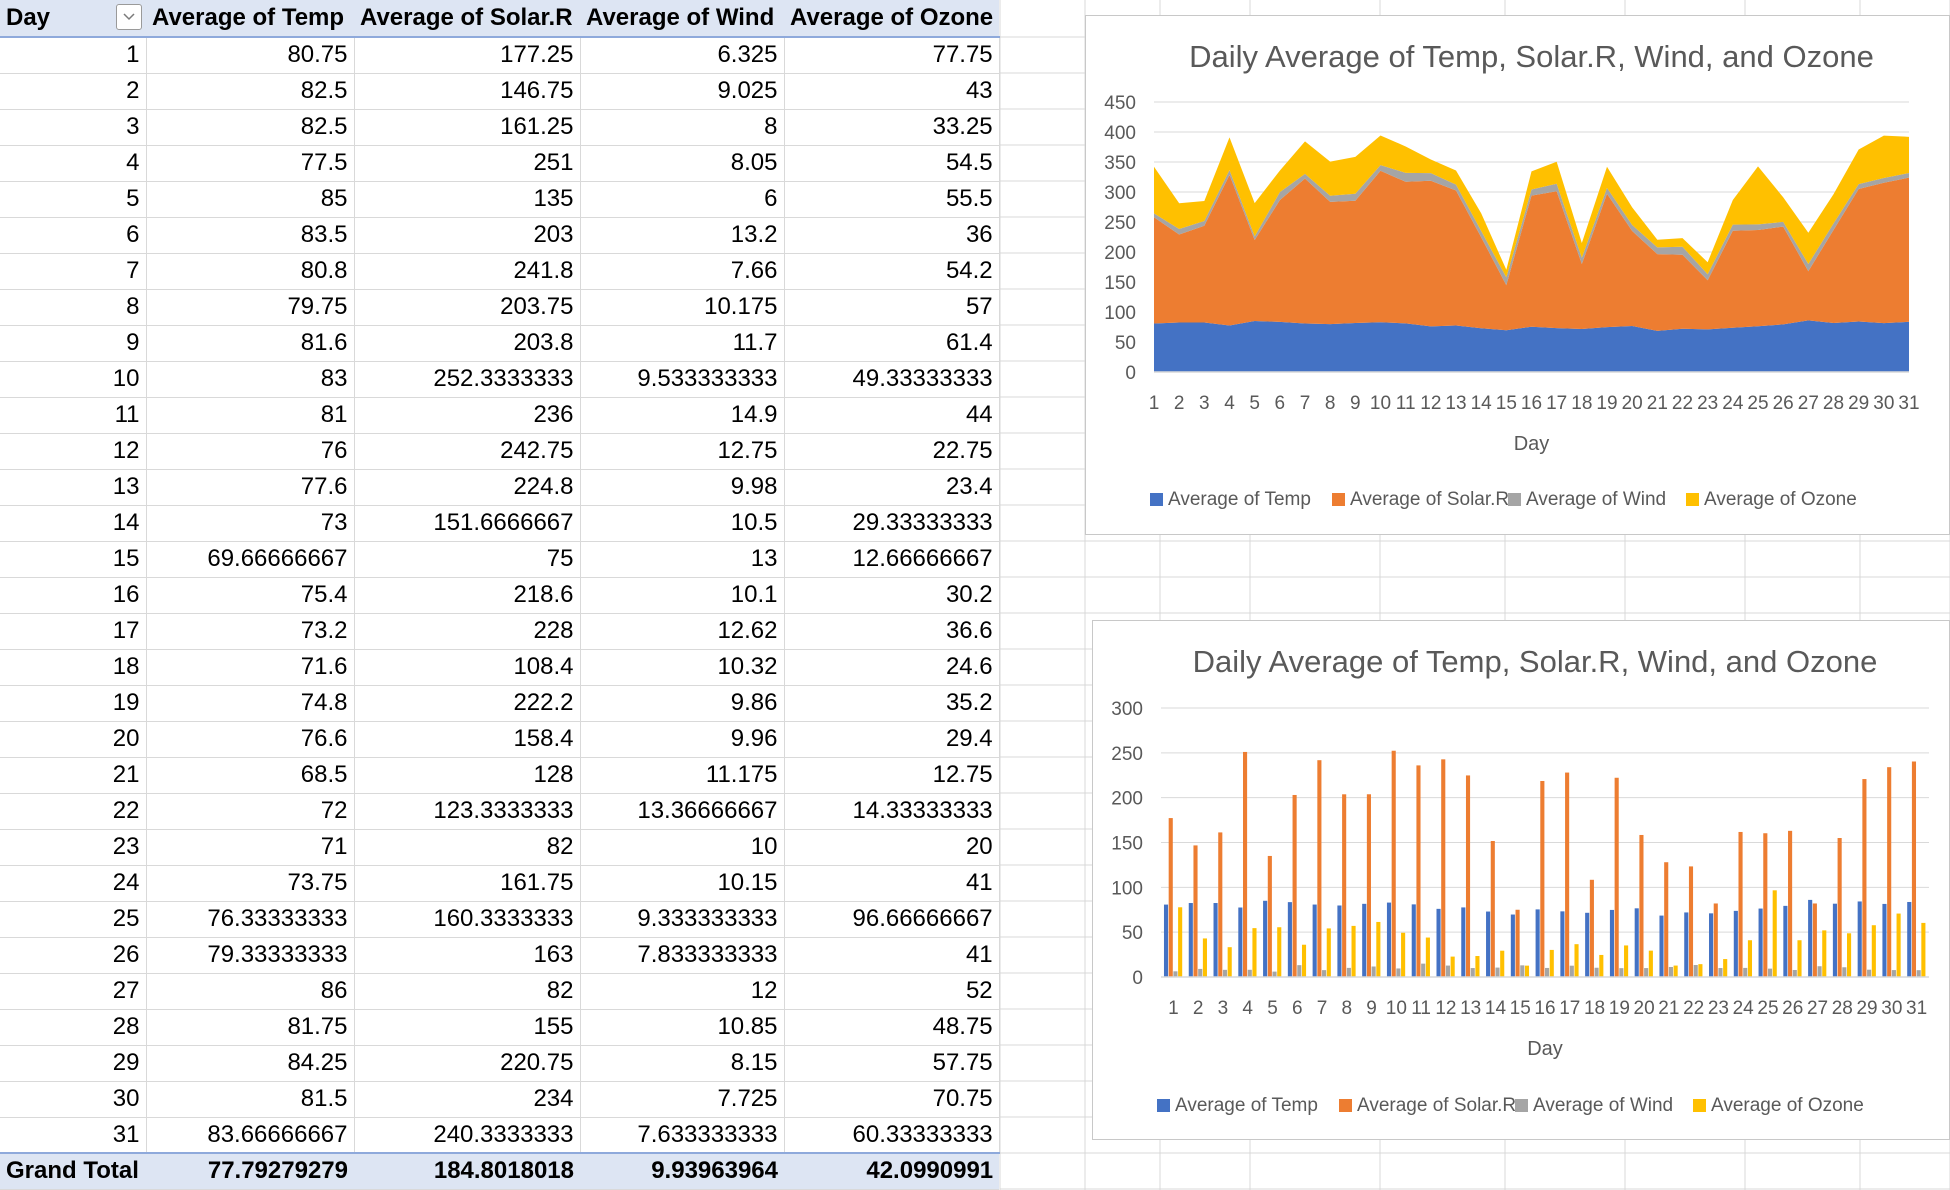 This screenshot has width=1950, height=1190. What do you see at coordinates (467, 631) in the screenshot?
I see `cell-avg-solar: 228` at bounding box center [467, 631].